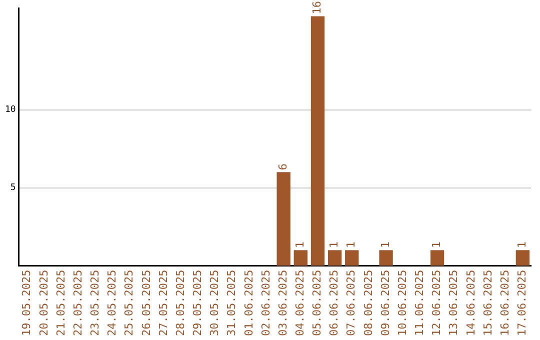 The height and width of the screenshot is (340, 540). What do you see at coordinates (283, 167) in the screenshot?
I see `data-label: 6` at bounding box center [283, 167].